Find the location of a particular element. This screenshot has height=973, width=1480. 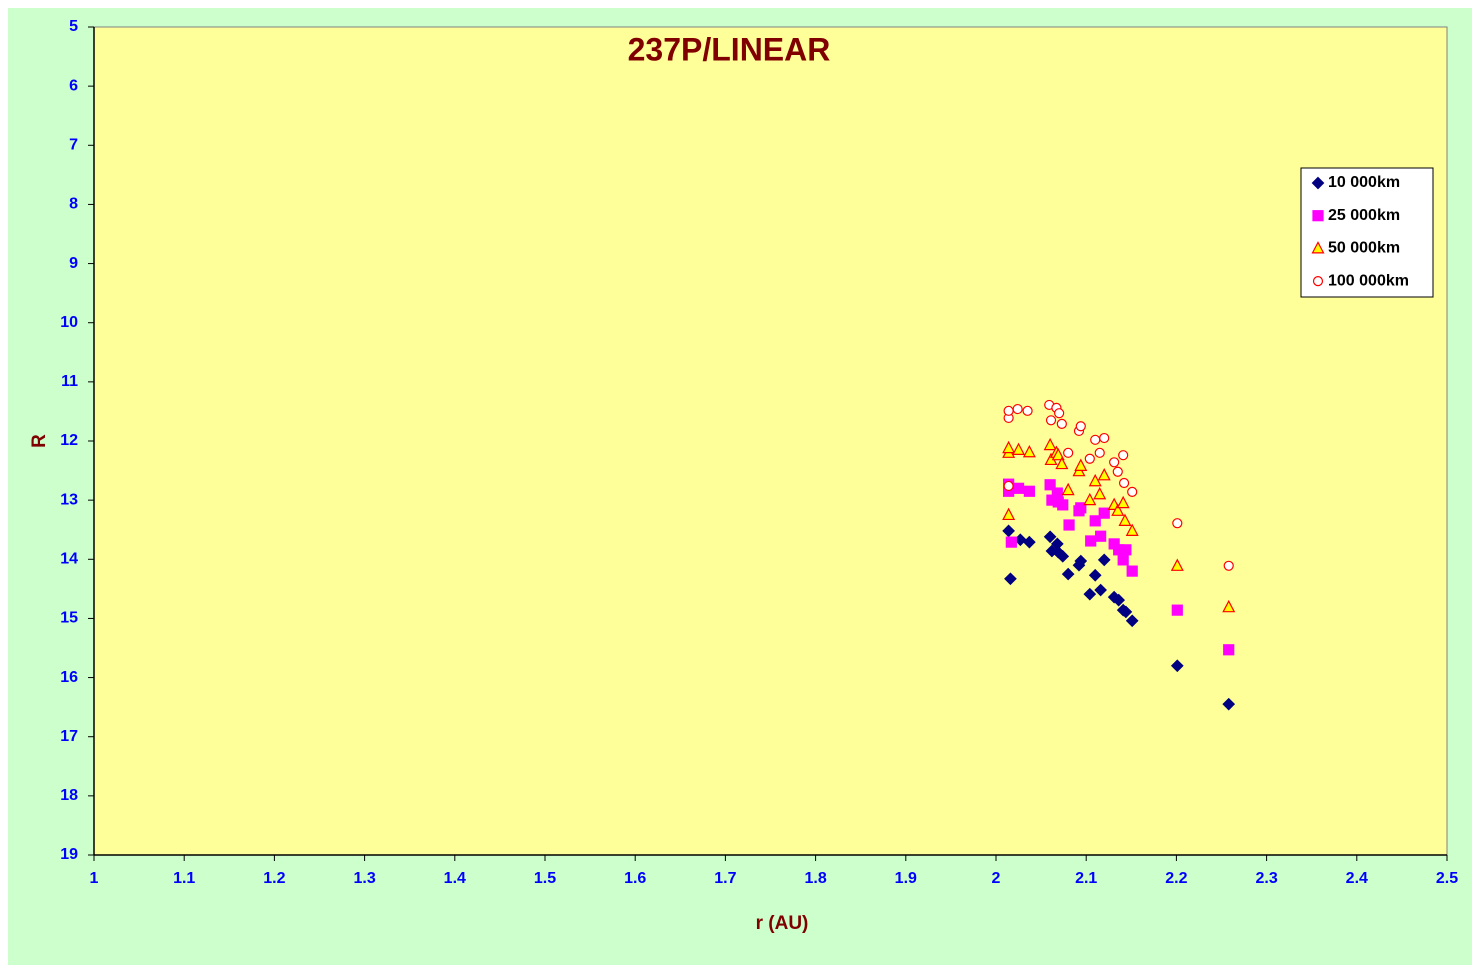

x-tick-label: 2.1 is located at coordinates (1086, 878).